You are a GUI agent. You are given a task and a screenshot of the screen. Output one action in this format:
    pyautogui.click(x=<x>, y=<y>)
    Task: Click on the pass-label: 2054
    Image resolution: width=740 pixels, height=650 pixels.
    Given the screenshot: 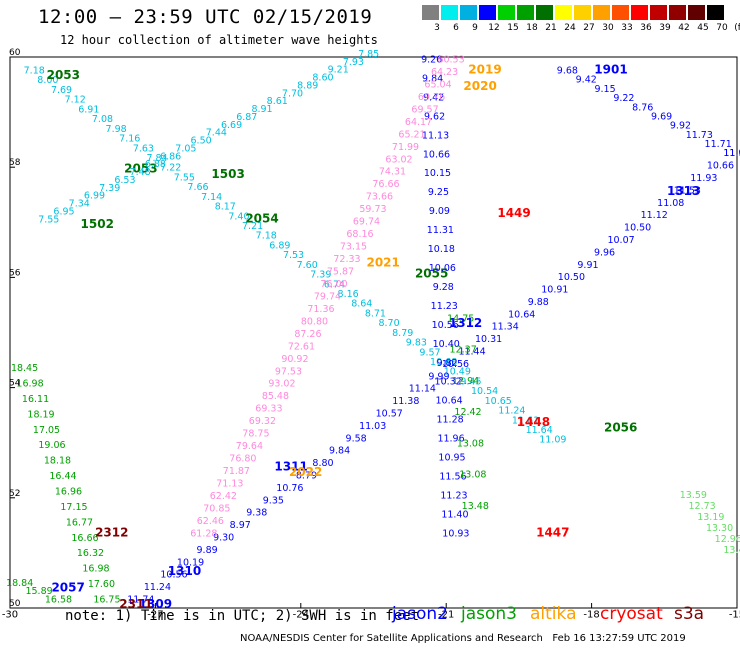 What is the action you would take?
    pyautogui.click(x=261, y=218)
    